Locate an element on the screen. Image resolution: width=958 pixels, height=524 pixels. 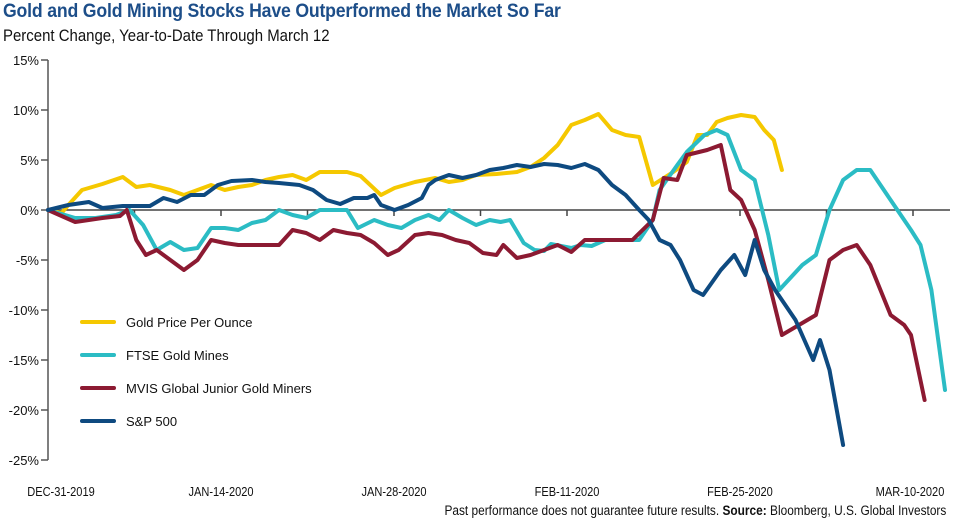
y-tick-label: 0% is located at coordinates (29, 210).